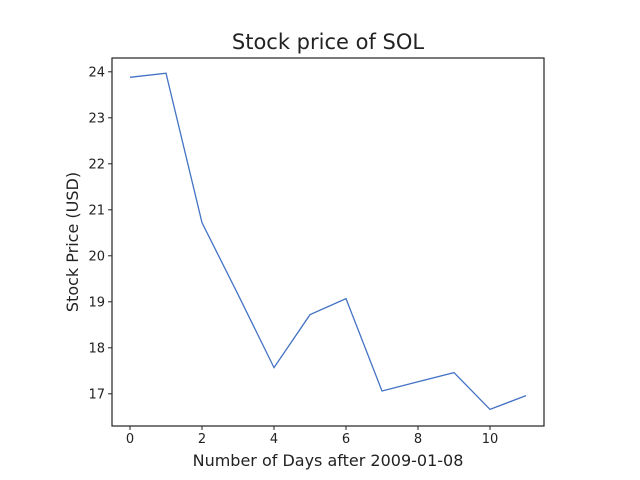  I want to click on y-tick-label: 19, so click(96, 302).